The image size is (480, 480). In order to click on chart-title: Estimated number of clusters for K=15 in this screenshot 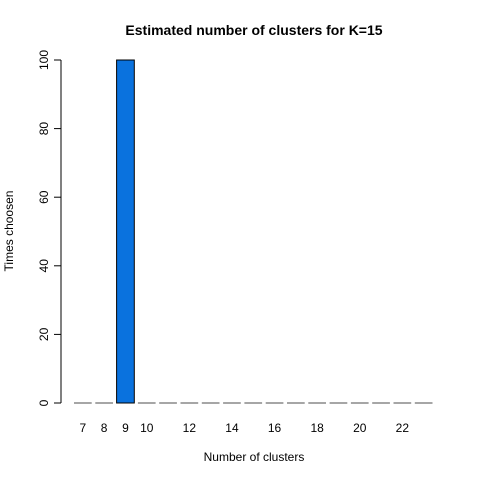, I will do `click(253, 30)`.